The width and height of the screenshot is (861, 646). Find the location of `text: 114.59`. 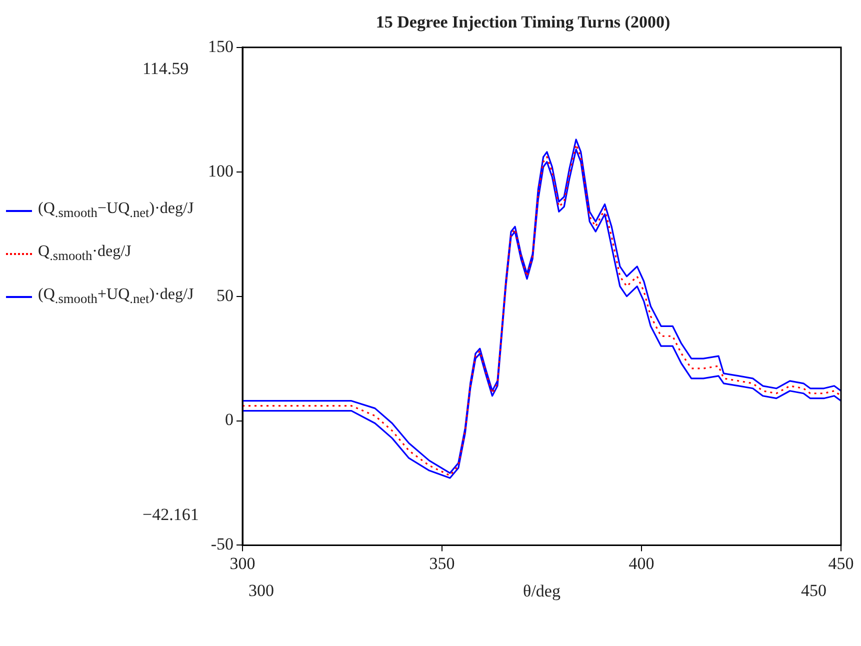

text: 114.59 is located at coordinates (165, 69).